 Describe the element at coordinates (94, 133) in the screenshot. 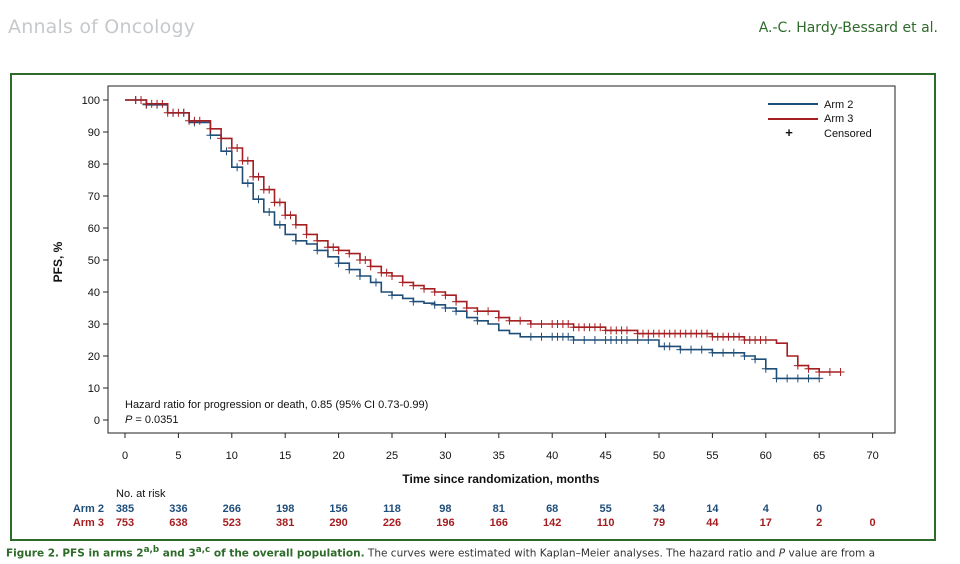

I see `y-tick-label: 90` at that location.